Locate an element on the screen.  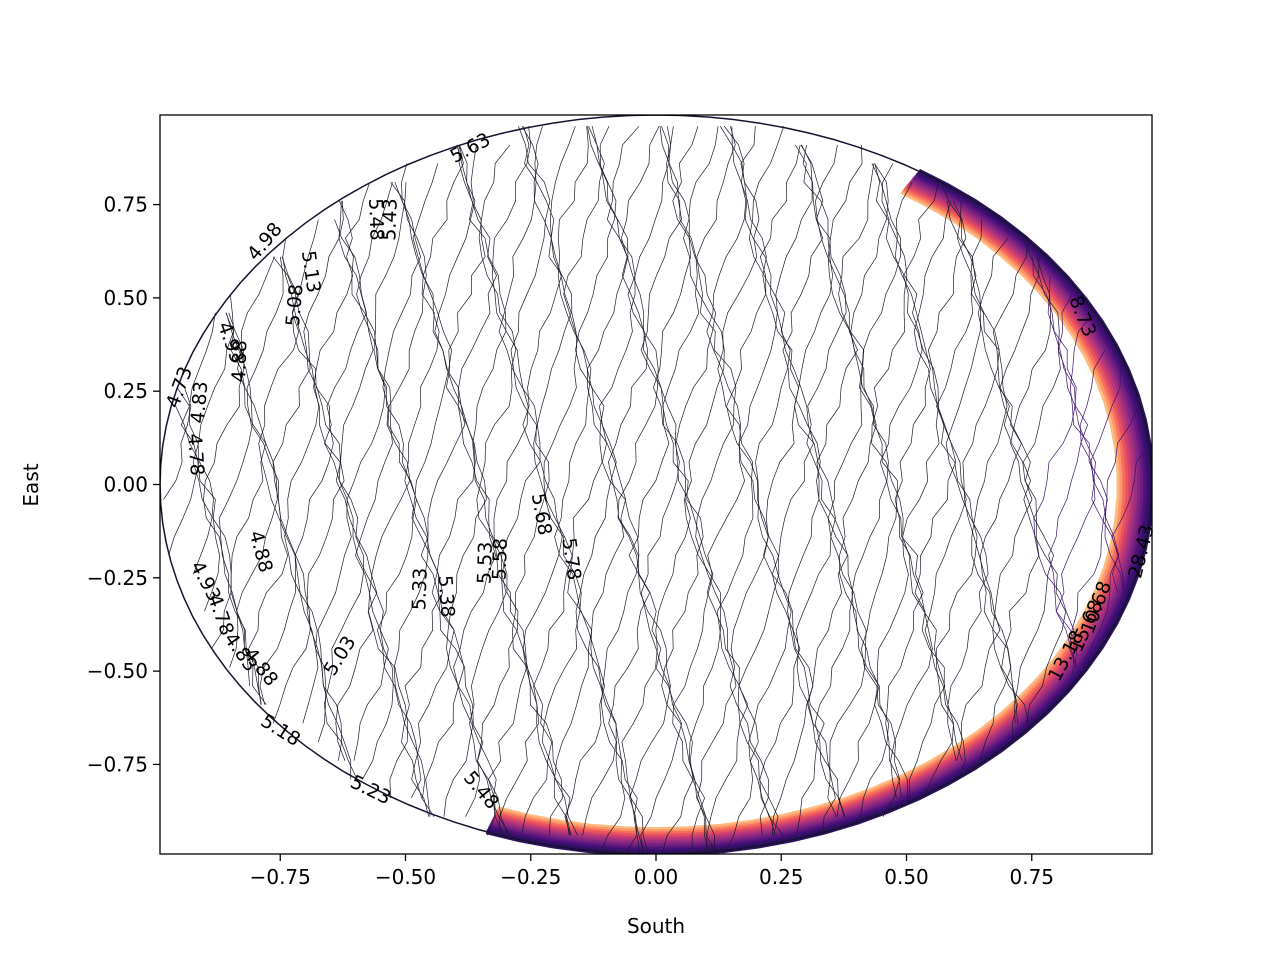
y-tick-label: 0.50 is located at coordinates (125, 298).